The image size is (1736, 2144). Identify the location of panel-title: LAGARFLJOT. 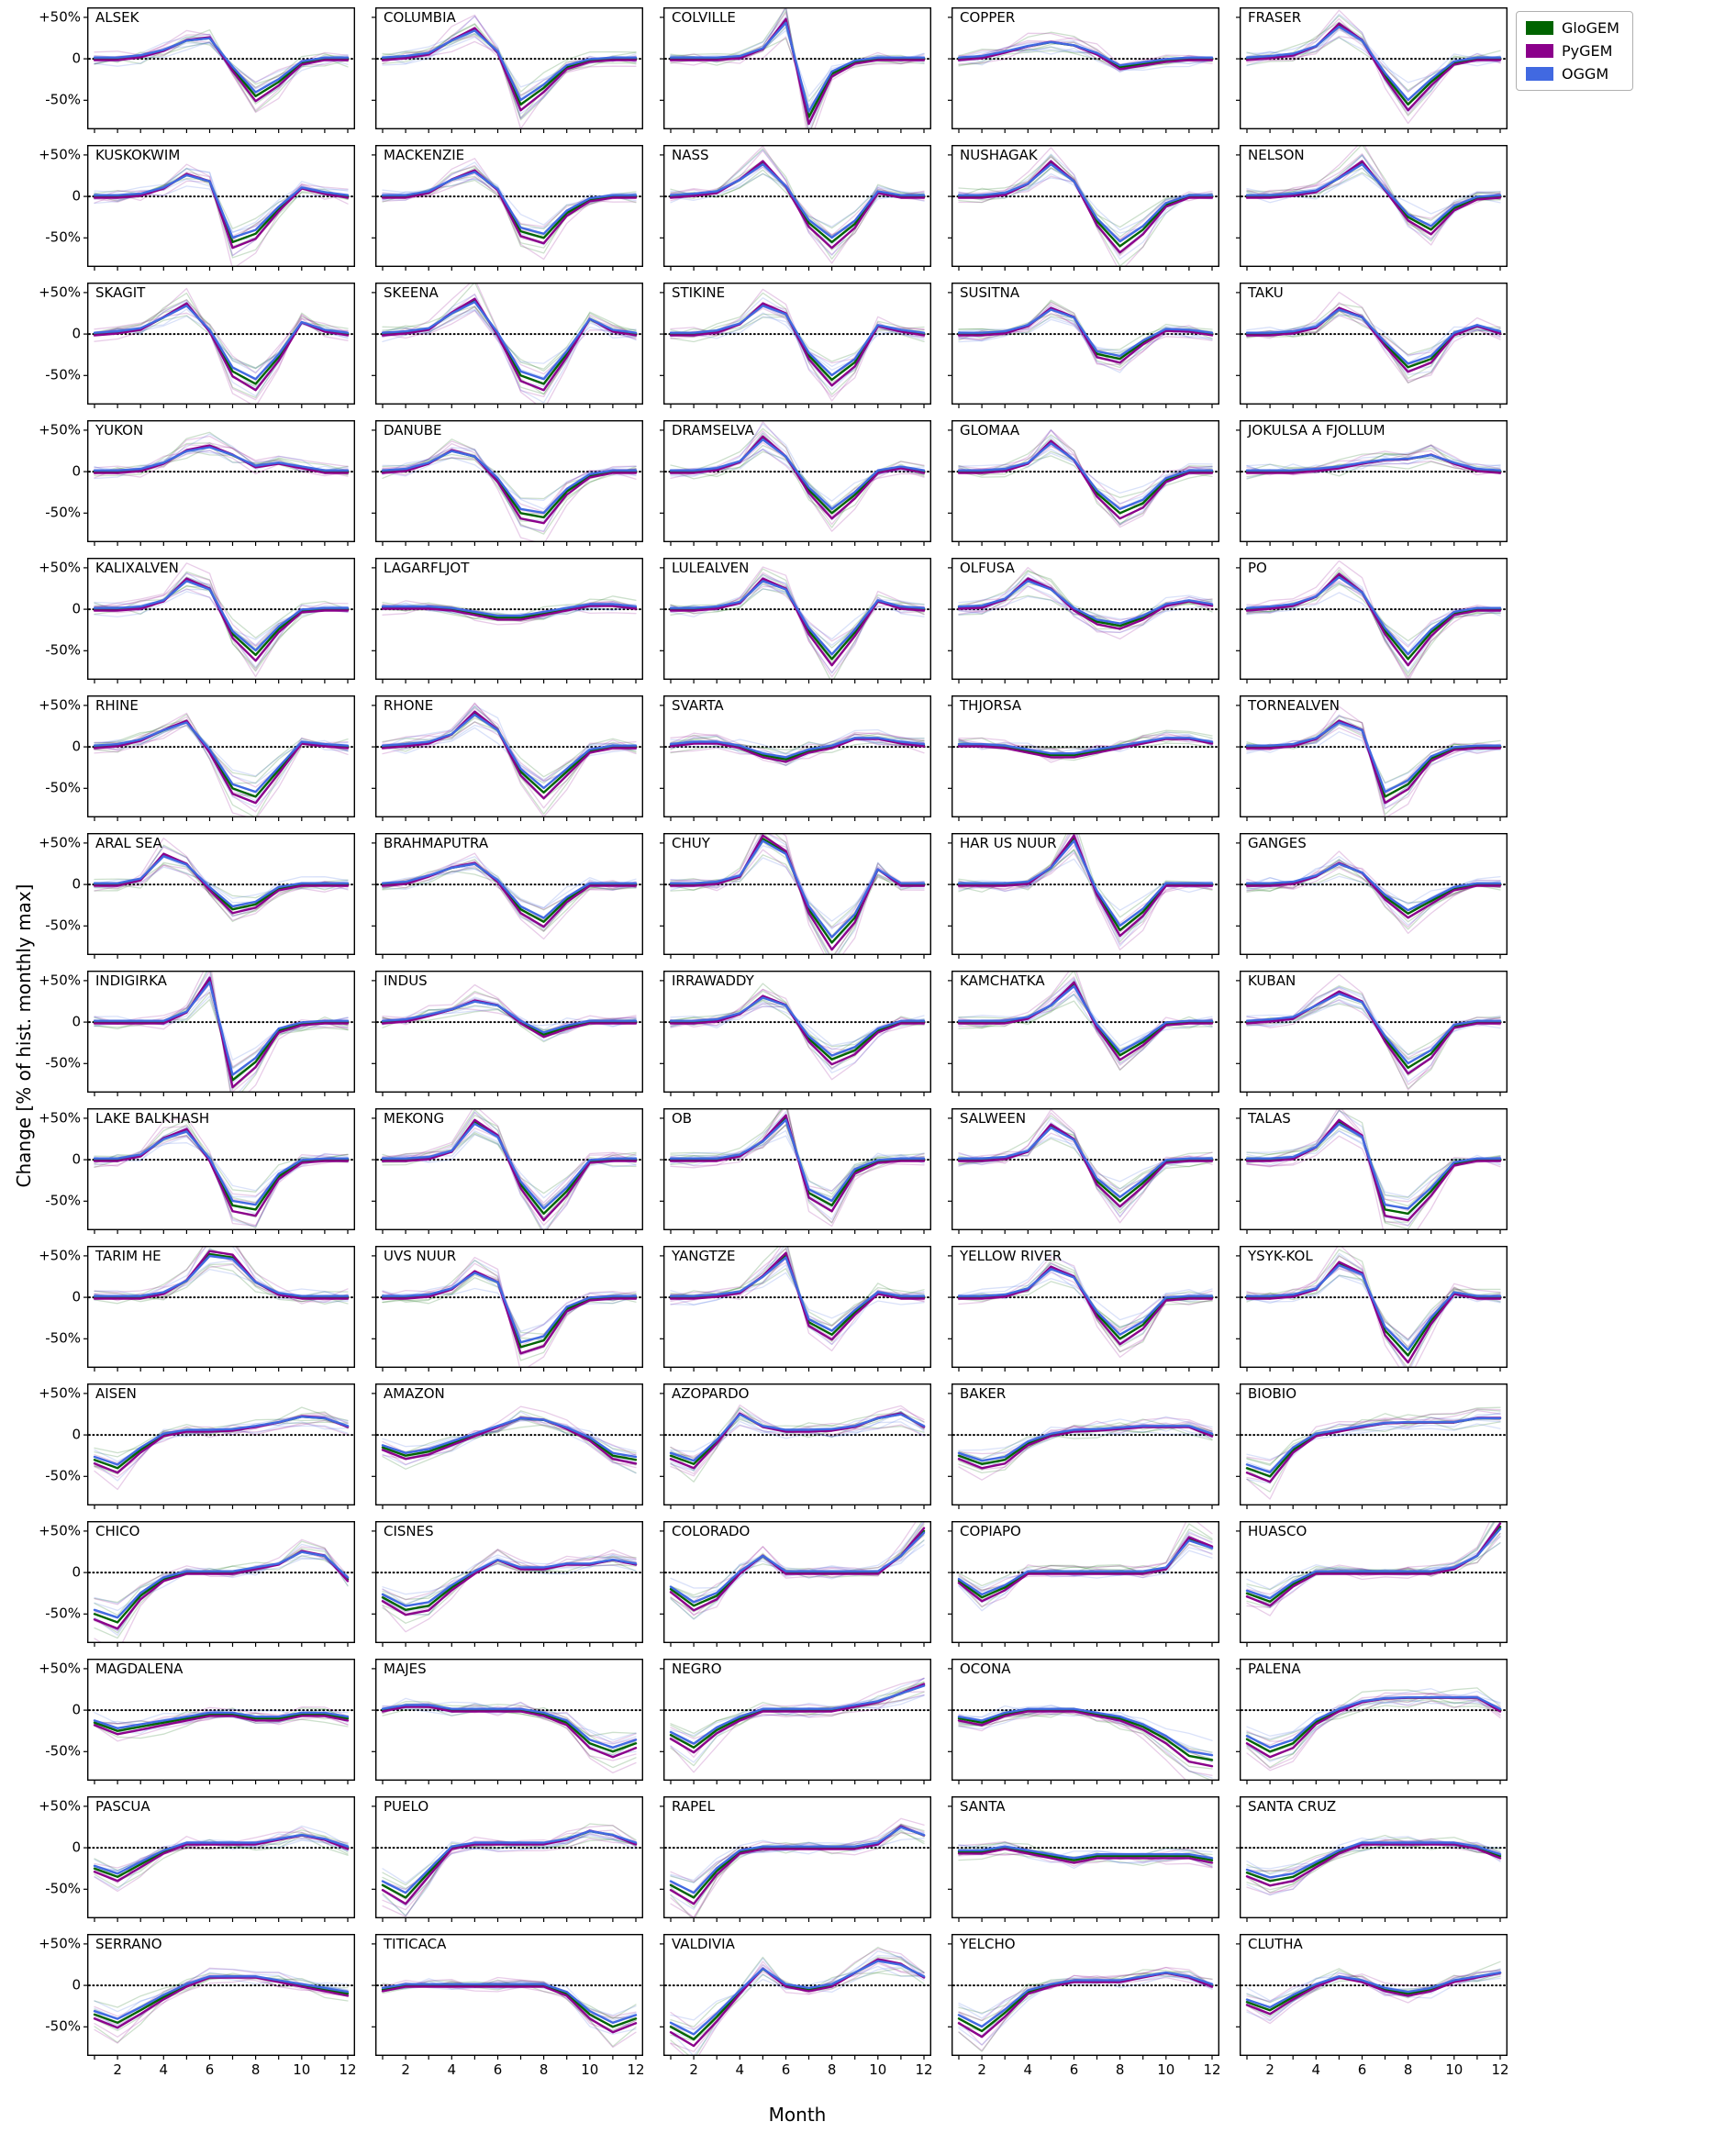
(427, 568).